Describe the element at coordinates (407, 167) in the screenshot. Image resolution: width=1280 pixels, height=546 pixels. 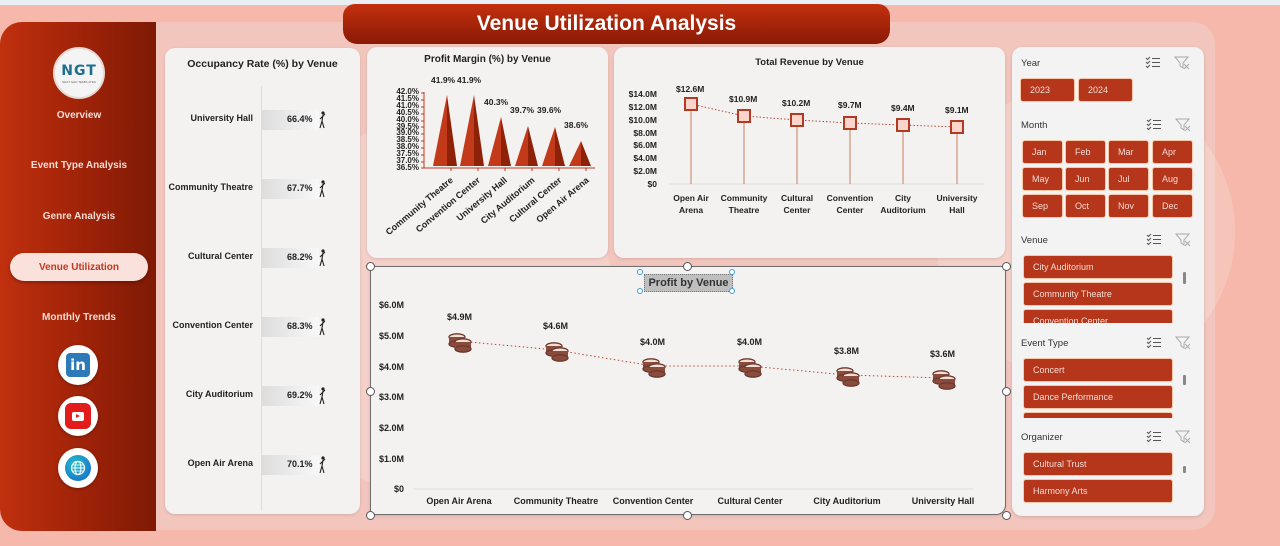
I see `y-tick: 36.5%` at that location.